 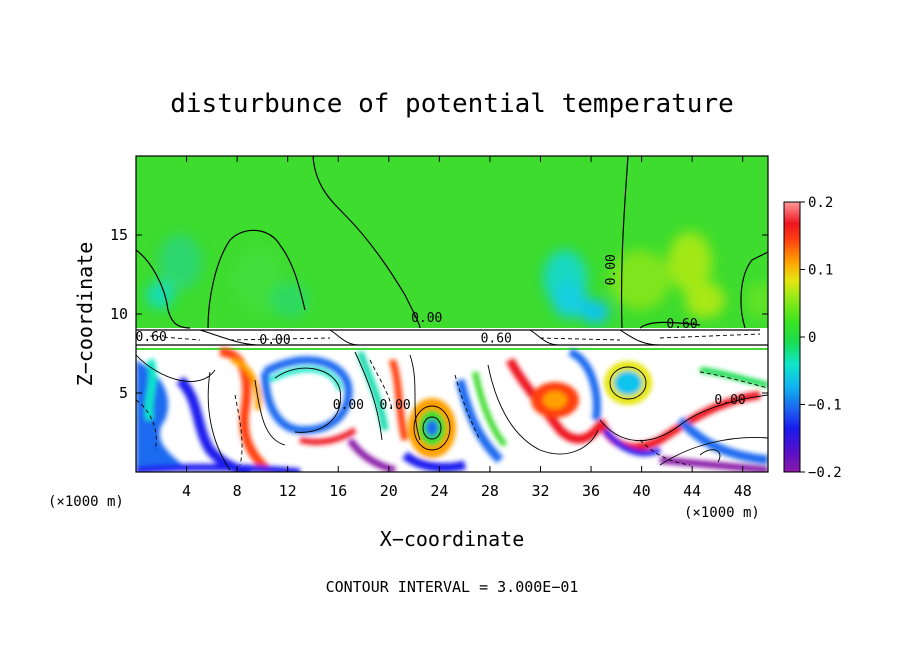 What do you see at coordinates (490, 491) in the screenshot?
I see `x-tick-label: 28` at bounding box center [490, 491].